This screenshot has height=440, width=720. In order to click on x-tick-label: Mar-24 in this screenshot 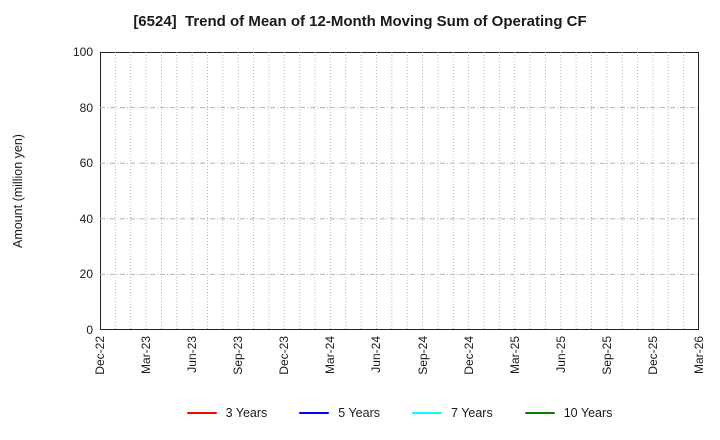, I will do `click(330, 355)`.